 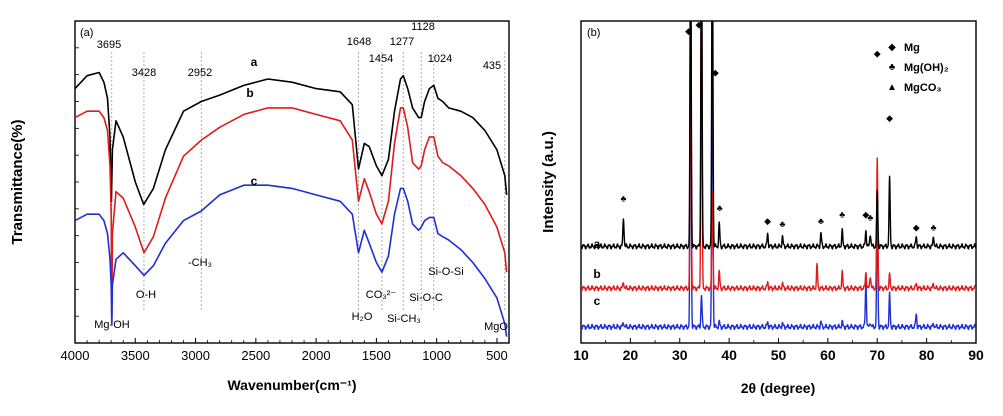 I want to click on series-a-line, so click(x=291, y=138).